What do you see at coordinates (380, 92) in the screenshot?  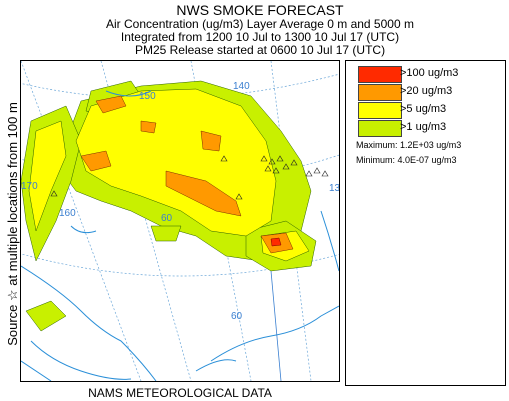 I see `legend-swatch-gt20` at bounding box center [380, 92].